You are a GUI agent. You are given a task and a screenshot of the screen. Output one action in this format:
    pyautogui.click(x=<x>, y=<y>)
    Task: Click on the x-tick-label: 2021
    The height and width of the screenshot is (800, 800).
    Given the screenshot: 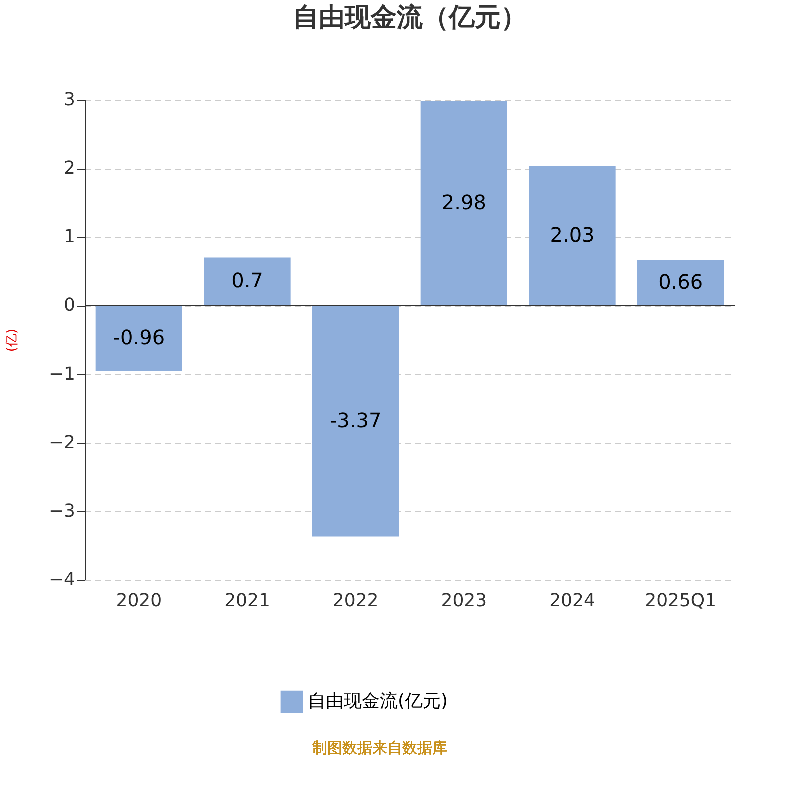 What is the action you would take?
    pyautogui.click(x=247, y=601)
    